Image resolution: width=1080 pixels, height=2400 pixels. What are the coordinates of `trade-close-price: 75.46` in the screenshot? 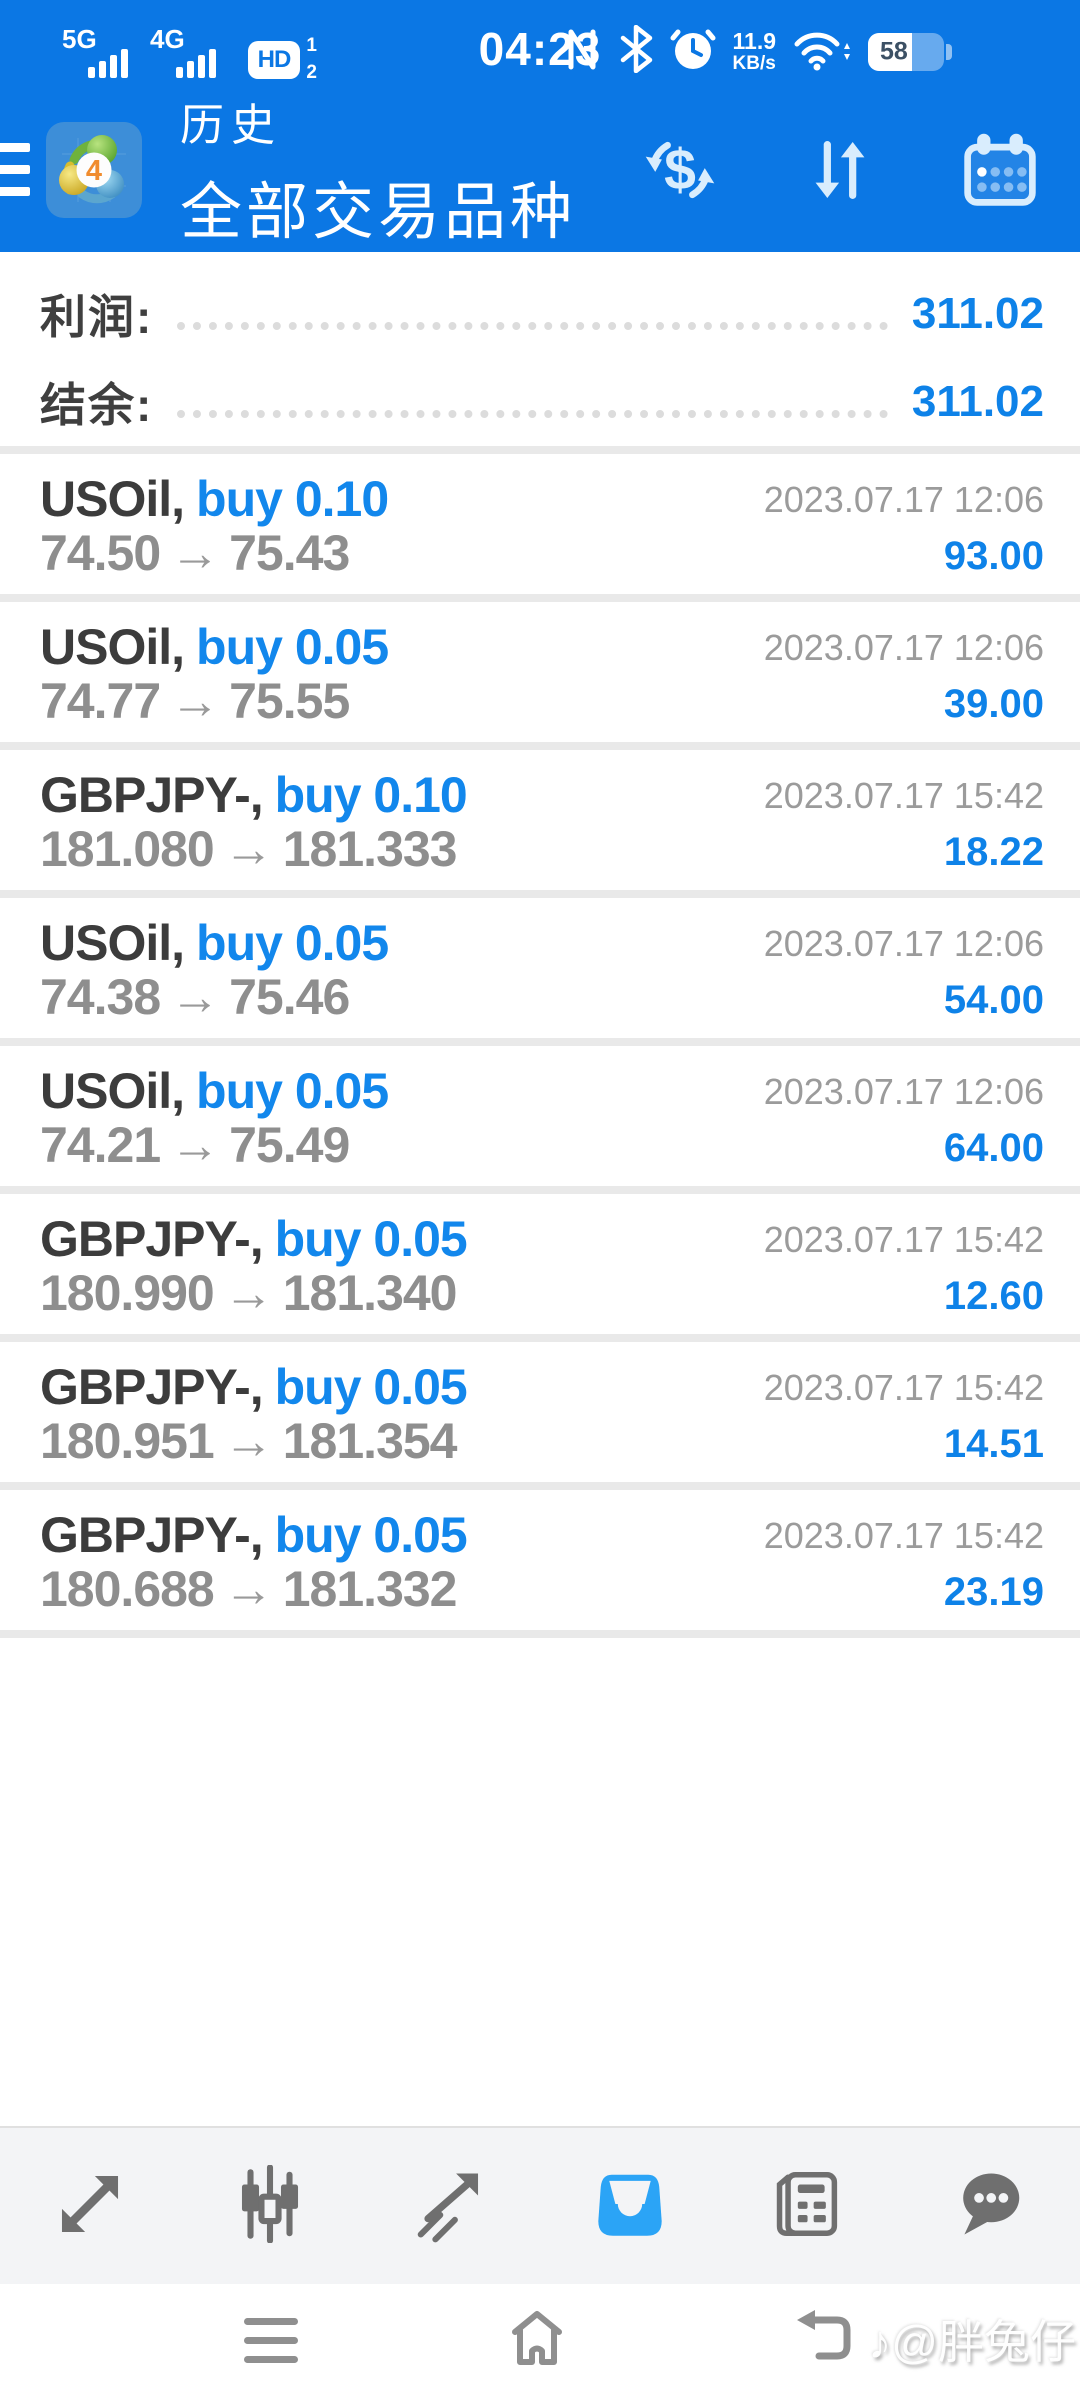 It's located at (289, 997).